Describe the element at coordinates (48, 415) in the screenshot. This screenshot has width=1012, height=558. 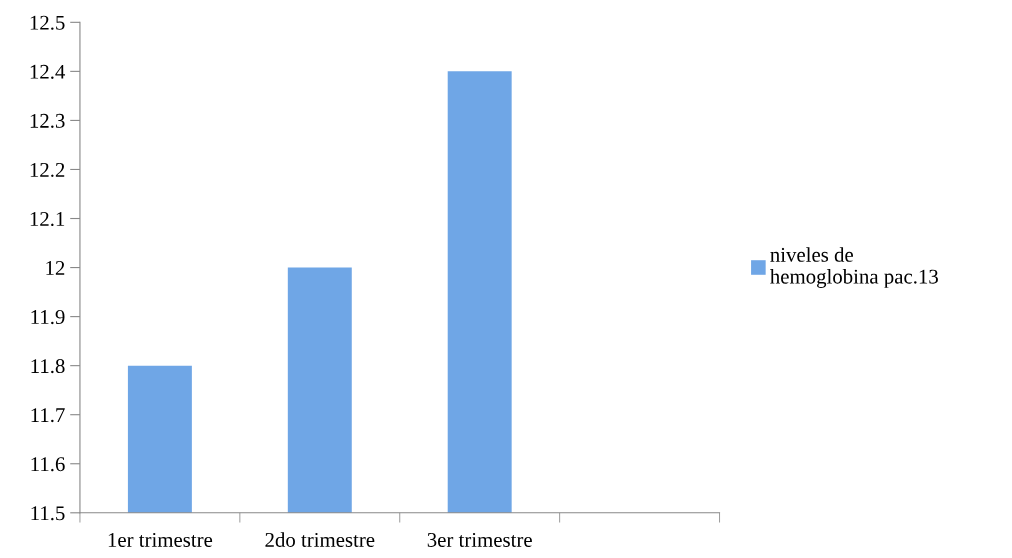
I see `y-tick-label: 11.7` at that location.